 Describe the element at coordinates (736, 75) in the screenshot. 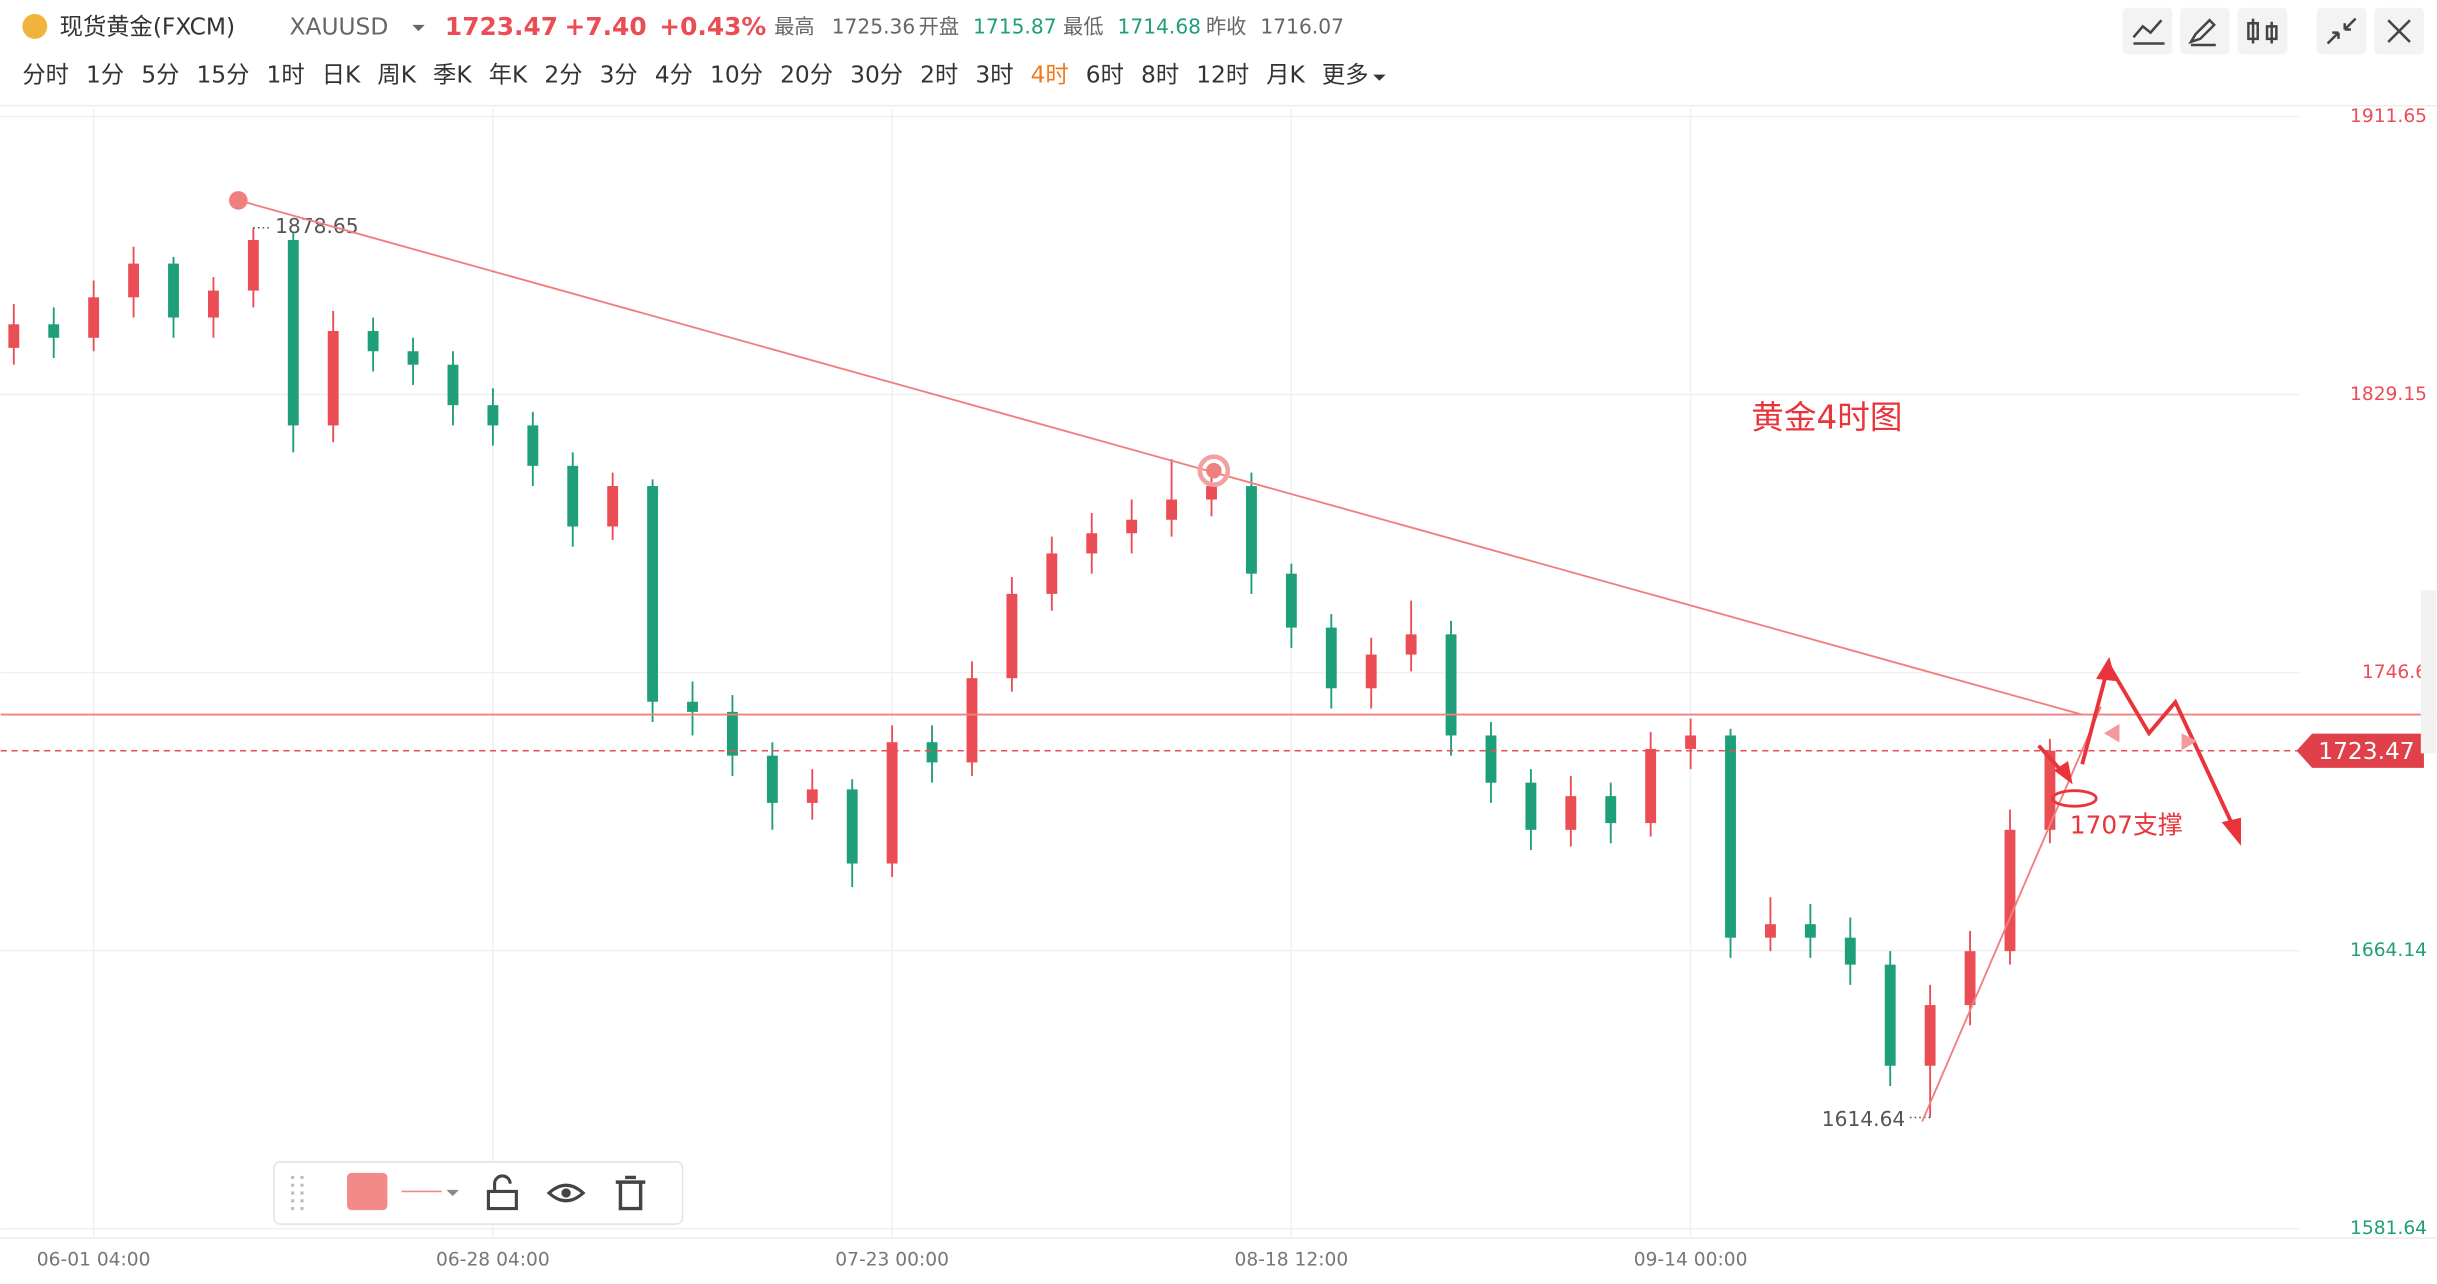

I see `period-tab: 10分` at that location.